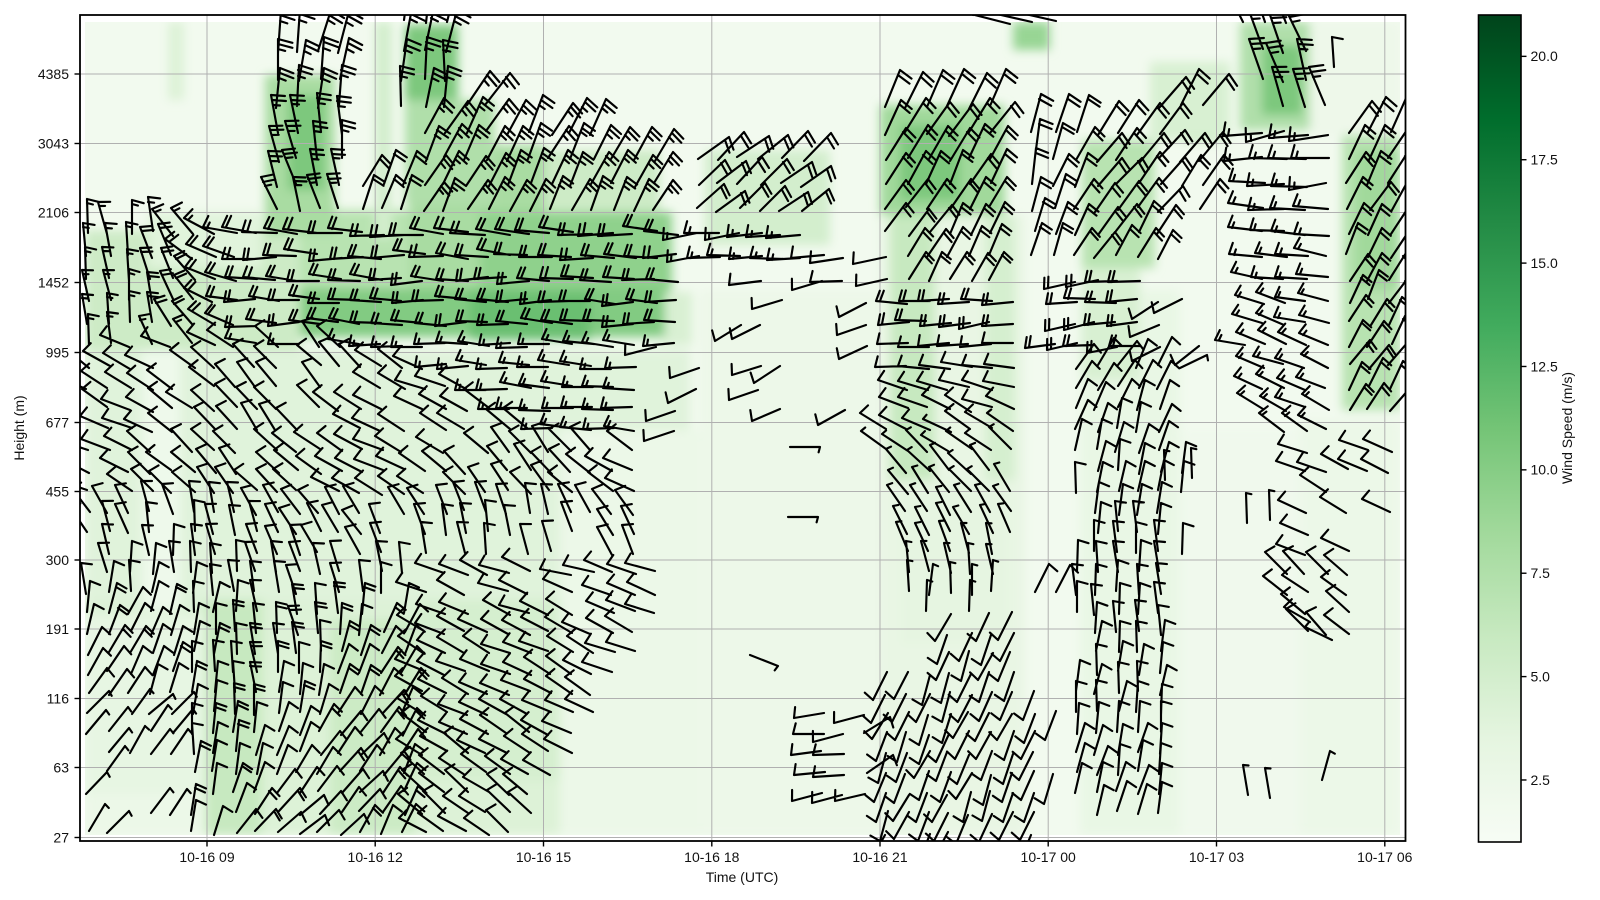 The image size is (1600, 900). What do you see at coordinates (58, 629) in the screenshot?
I see `svg-text: 191` at bounding box center [58, 629].